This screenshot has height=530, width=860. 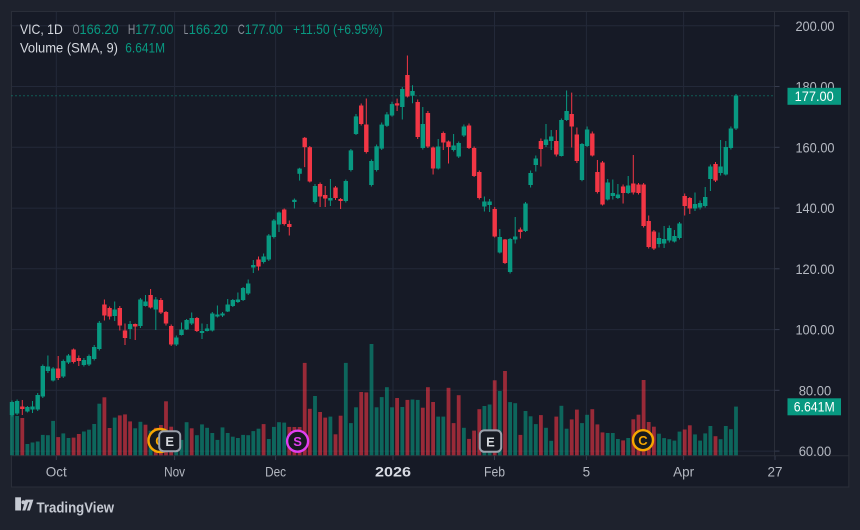 What do you see at coordinates (814, 208) in the screenshot?
I see `svg-text: 140.00` at bounding box center [814, 208].